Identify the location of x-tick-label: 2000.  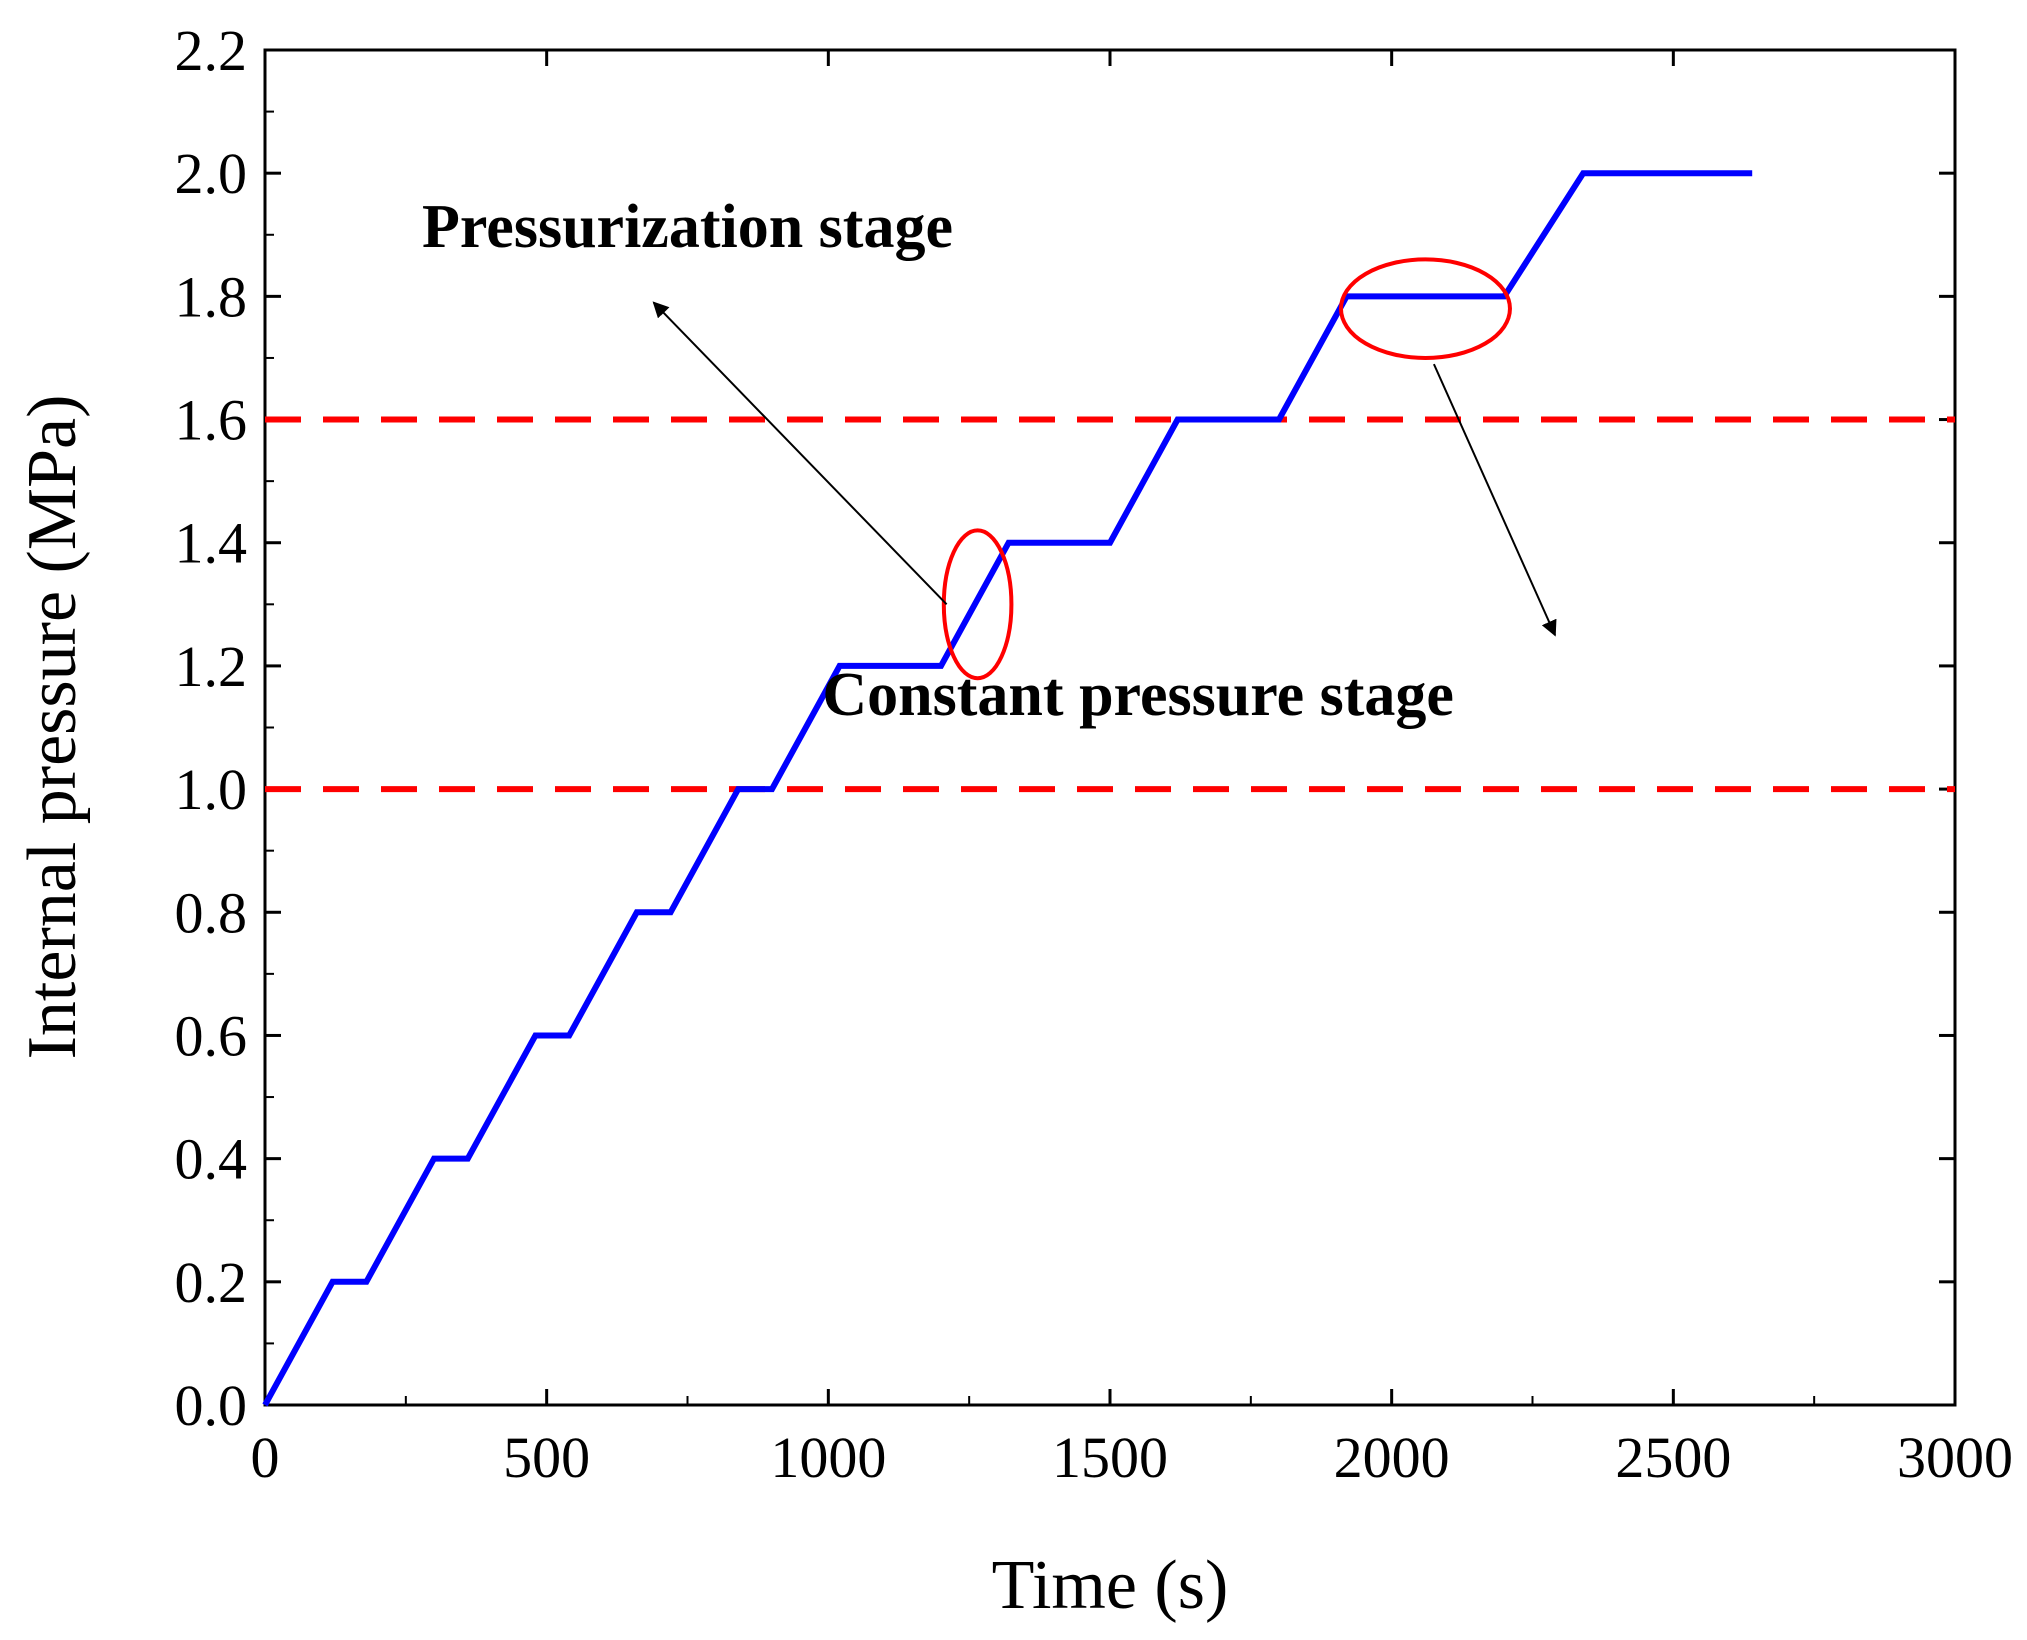
(1392, 1457).